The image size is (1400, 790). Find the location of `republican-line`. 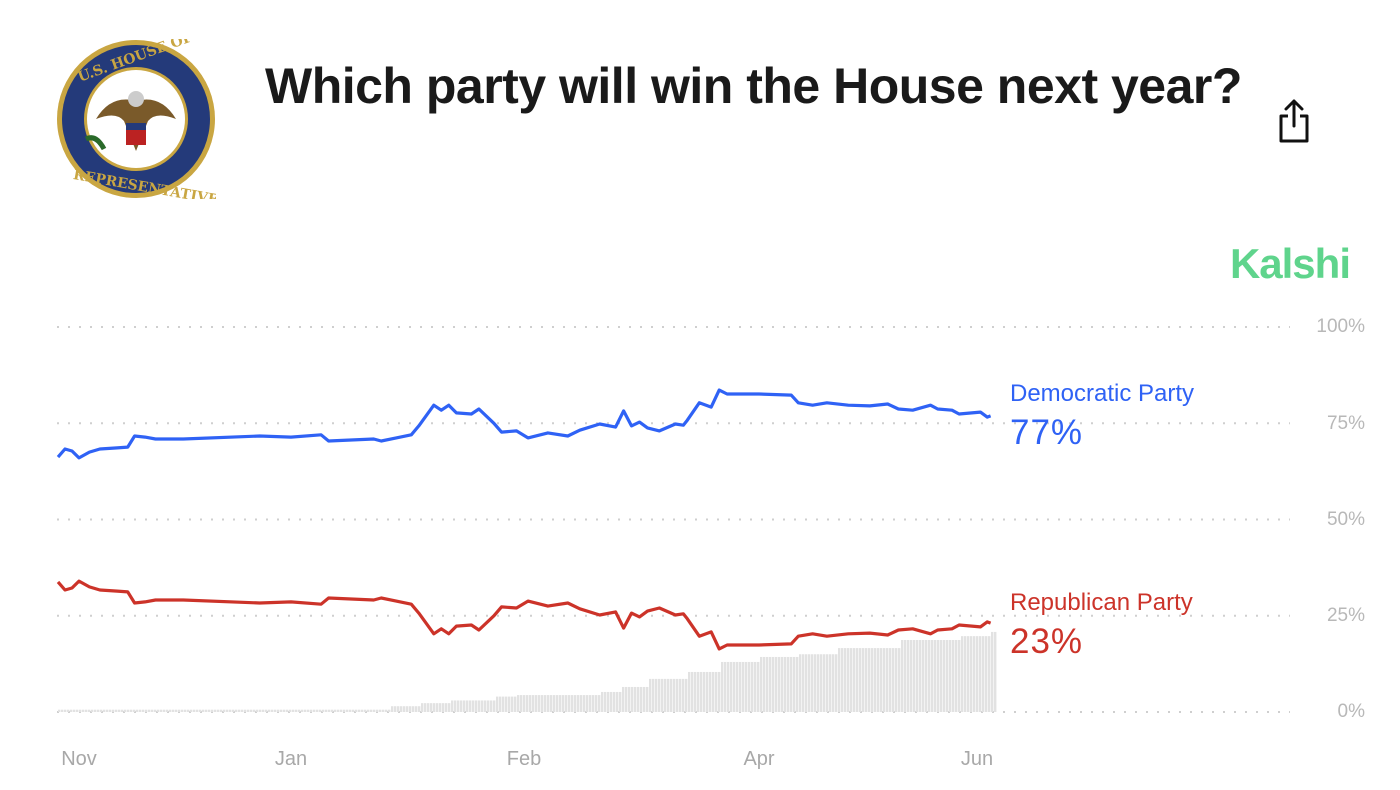

republican-line is located at coordinates (524, 615).